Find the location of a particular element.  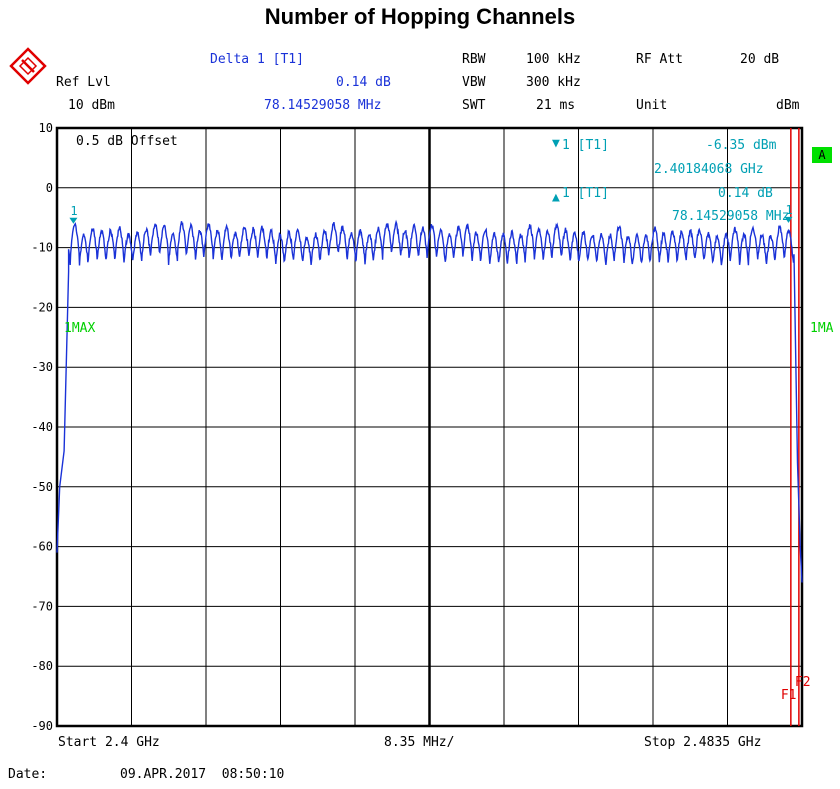

swt-value: 21 ms is located at coordinates (556, 105).